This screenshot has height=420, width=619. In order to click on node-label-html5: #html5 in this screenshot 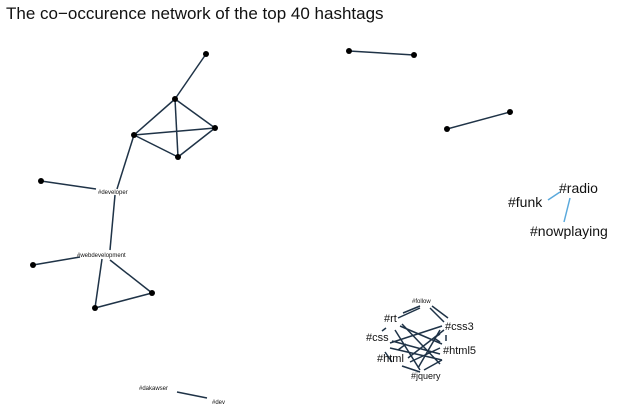, I will do `click(459, 351)`.